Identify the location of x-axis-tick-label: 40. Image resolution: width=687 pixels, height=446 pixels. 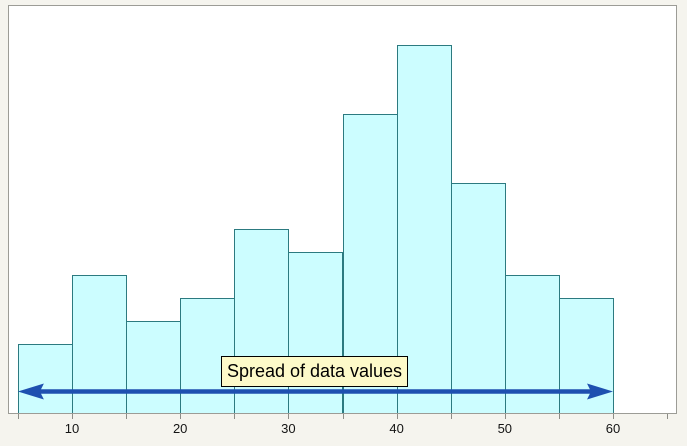
(396, 428).